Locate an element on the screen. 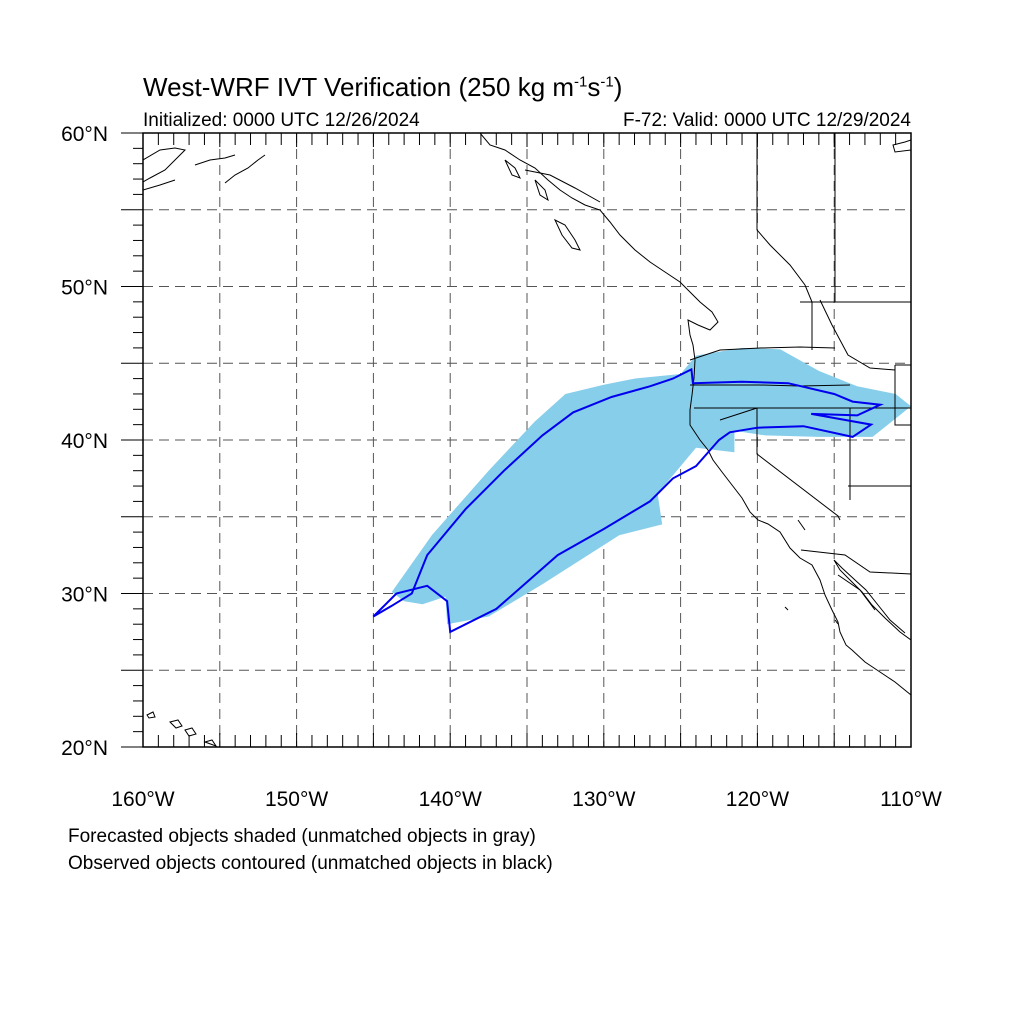 This screenshot has height=1024, width=1024. lat-label: 40°N is located at coordinates (84, 441).